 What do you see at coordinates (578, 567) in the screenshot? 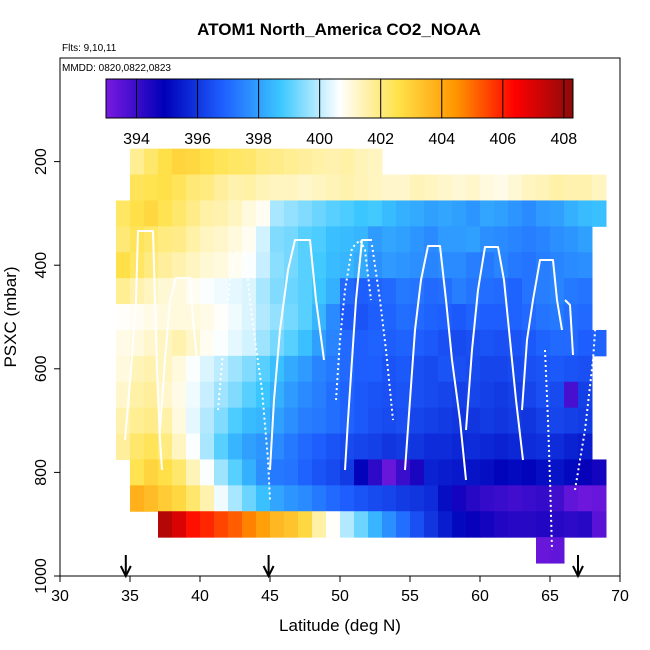
I see `down-arrow-icon` at bounding box center [578, 567].